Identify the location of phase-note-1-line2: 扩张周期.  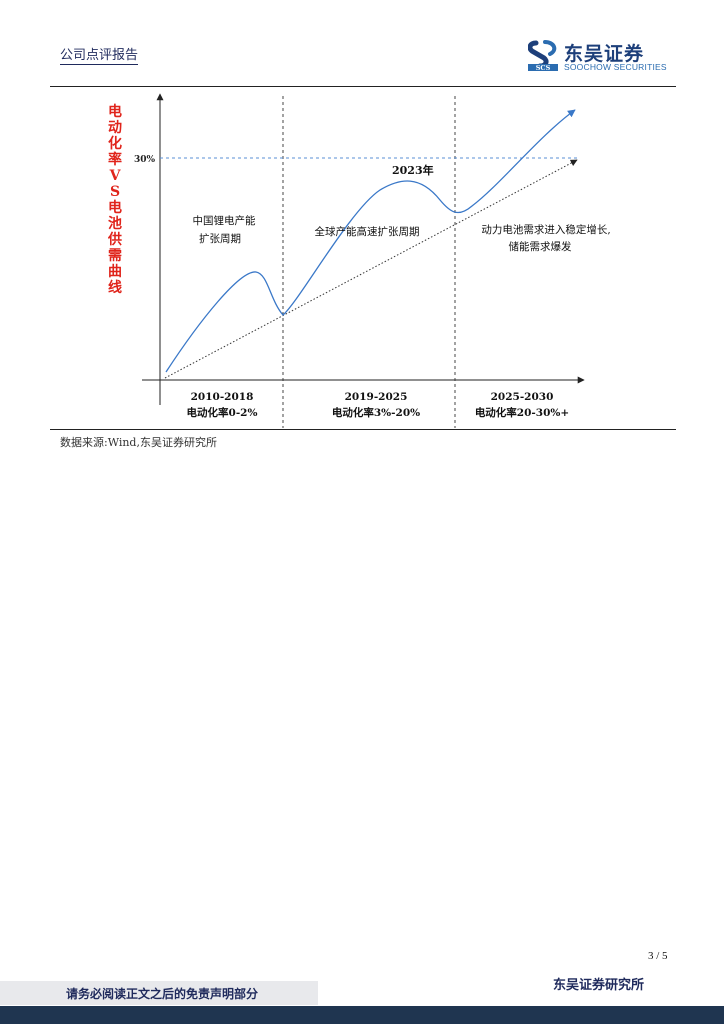
(220, 238).